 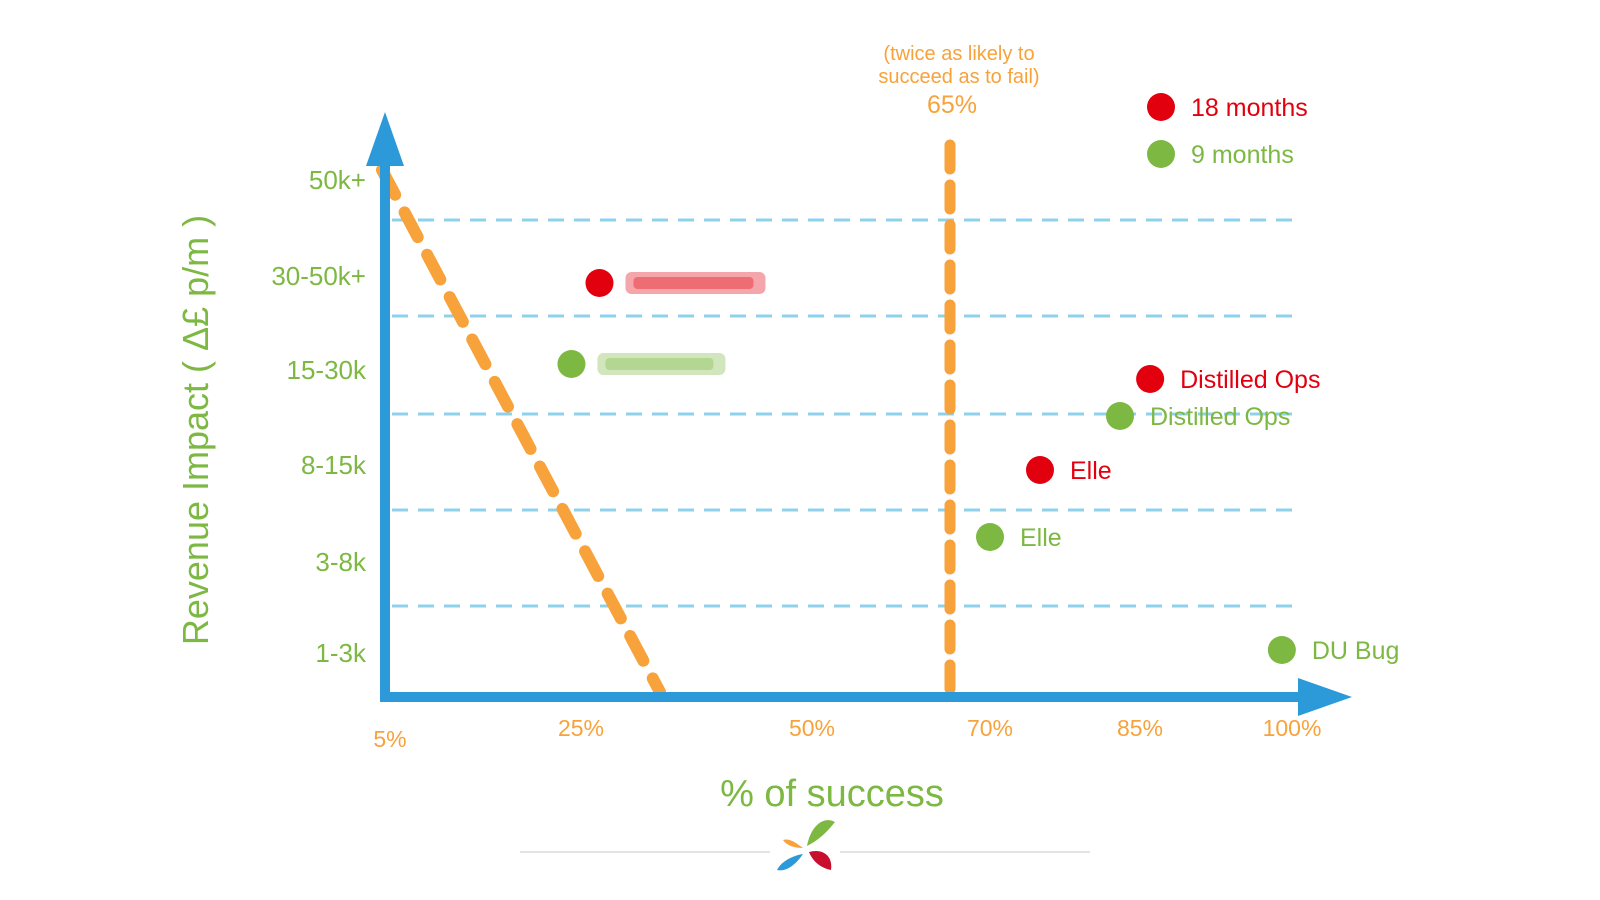 I want to click on y-tick-label: 1-3k, so click(x=341, y=653).